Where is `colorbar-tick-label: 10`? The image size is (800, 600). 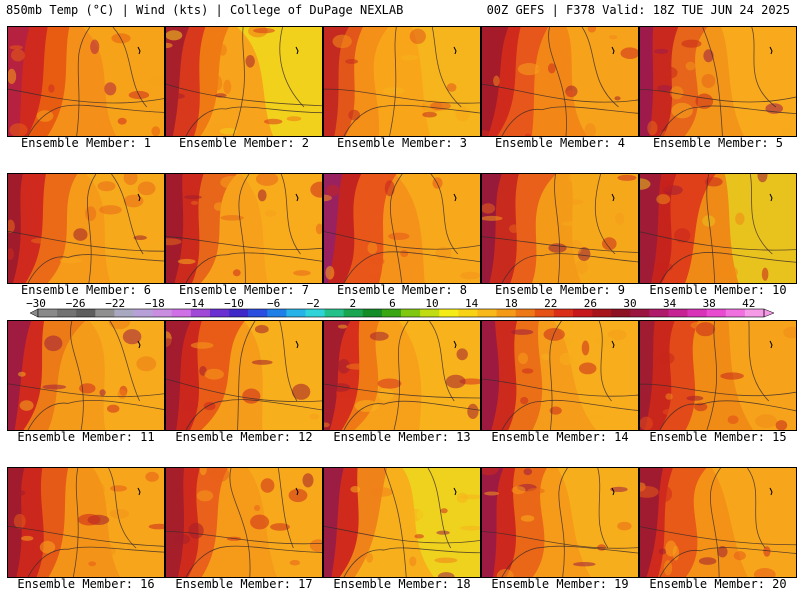 colorbar-tick-label: 10 is located at coordinates (432, 303).